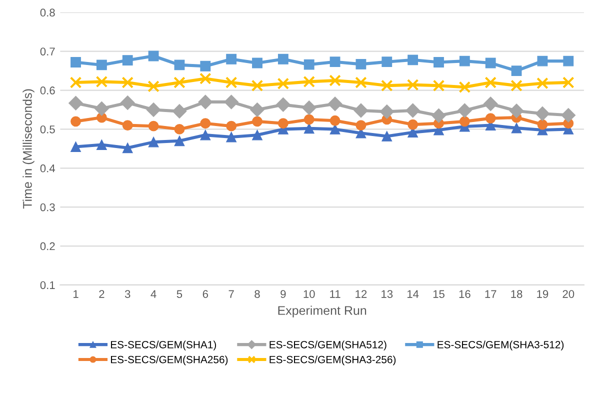 Image resolution: width=602 pixels, height=413 pixels. I want to click on y-tick-label: 0.1, so click(47, 285).